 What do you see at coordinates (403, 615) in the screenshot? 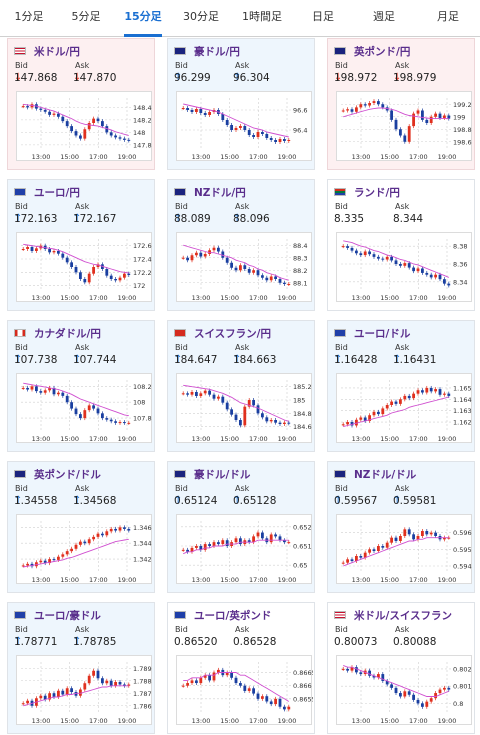
I see `pair-name: 米ドル/スイスフラン` at bounding box center [403, 615].